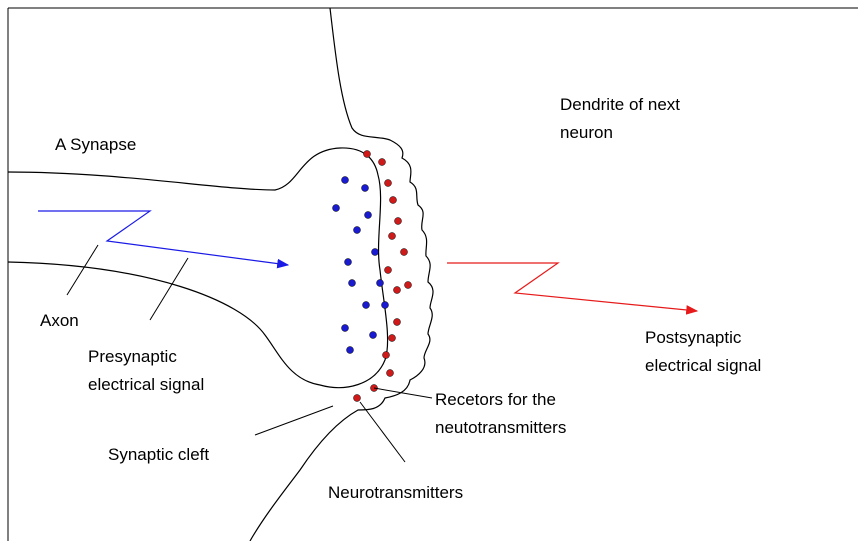  What do you see at coordinates (620, 104) in the screenshot?
I see `label: Dendrite of next` at bounding box center [620, 104].